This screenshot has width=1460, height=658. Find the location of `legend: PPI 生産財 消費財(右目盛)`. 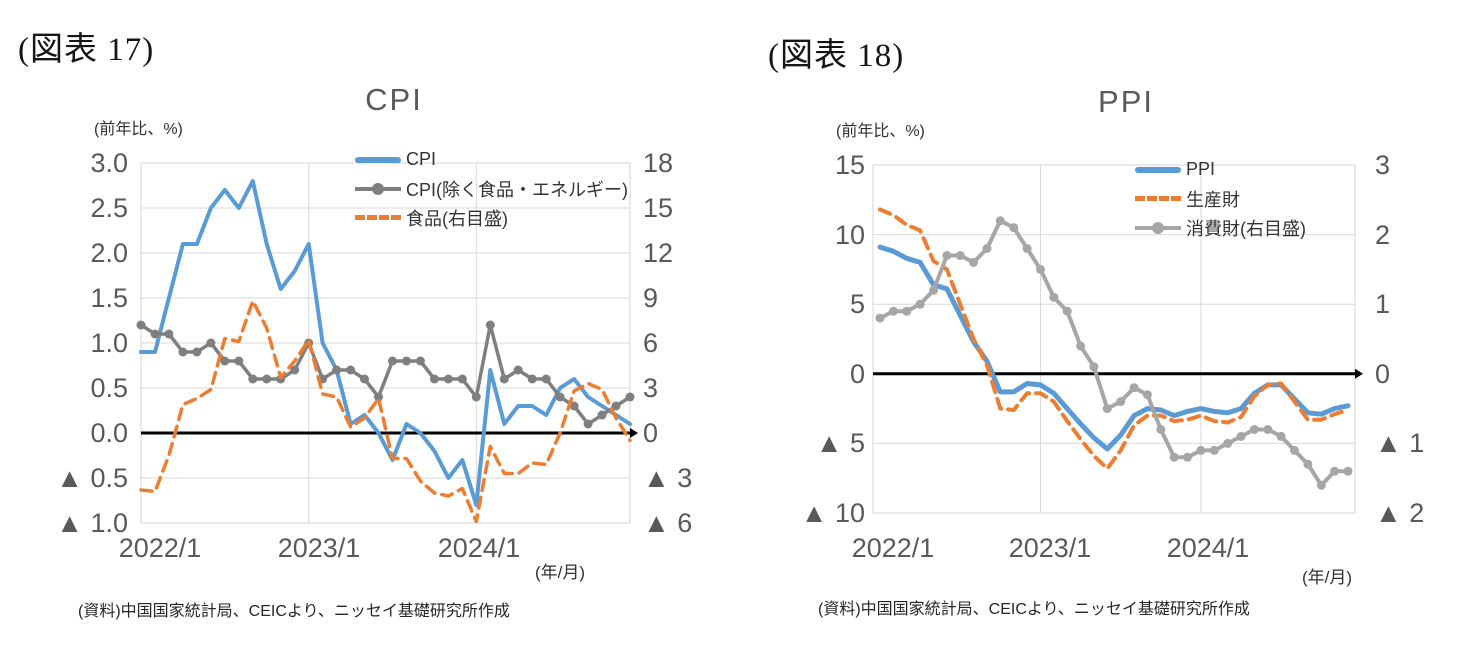

legend: PPI 生産財 消費財(右目盛) is located at coordinates (1220, 198).